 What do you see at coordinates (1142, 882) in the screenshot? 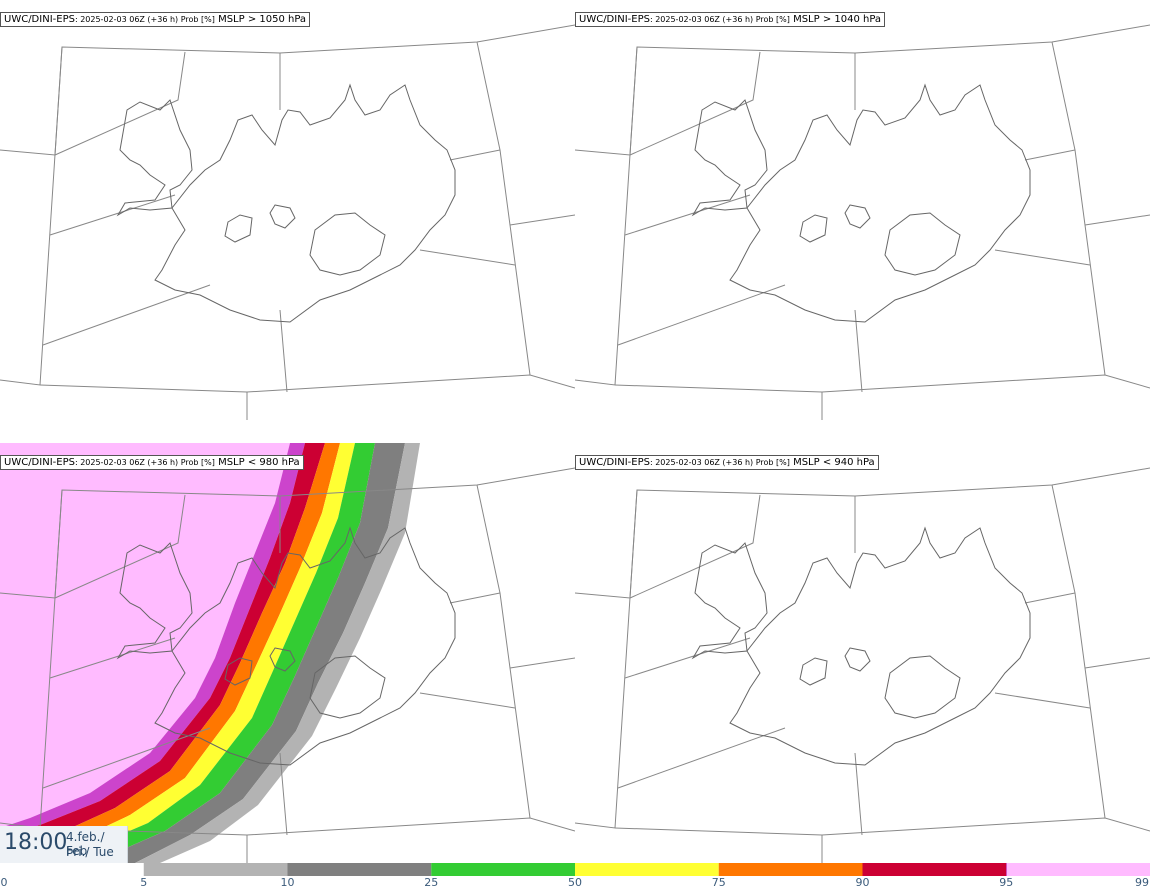
I see `colorbar-tick-label: 99` at bounding box center [1142, 882].